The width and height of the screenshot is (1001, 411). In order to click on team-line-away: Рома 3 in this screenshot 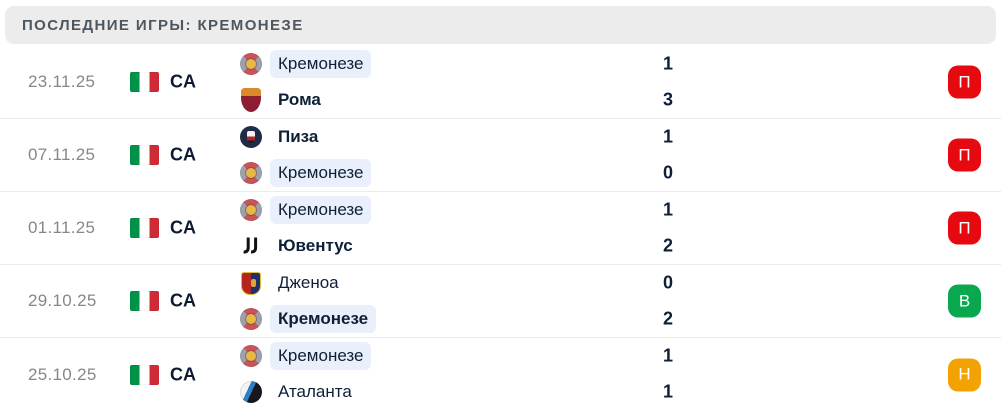, I will do `click(590, 100)`.